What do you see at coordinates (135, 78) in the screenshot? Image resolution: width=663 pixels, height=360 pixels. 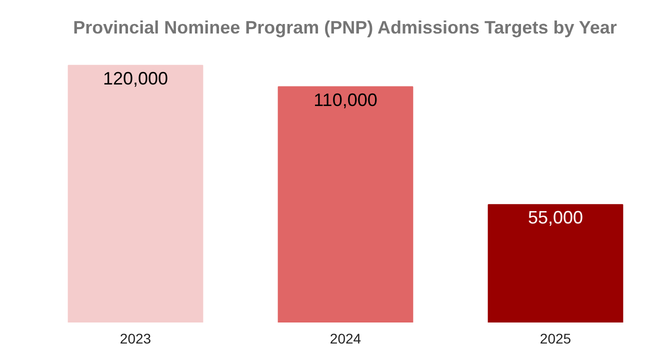 I see `data-label: 120,000` at bounding box center [135, 78].